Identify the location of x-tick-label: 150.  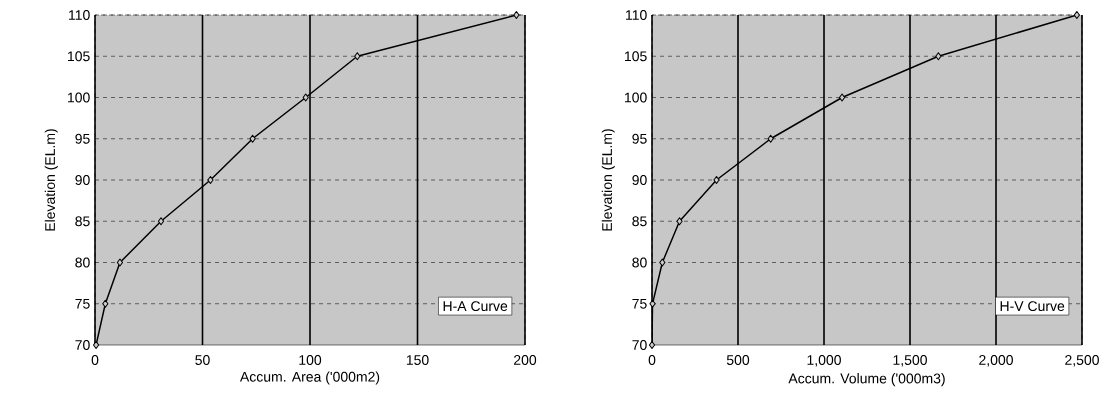
(417, 360).